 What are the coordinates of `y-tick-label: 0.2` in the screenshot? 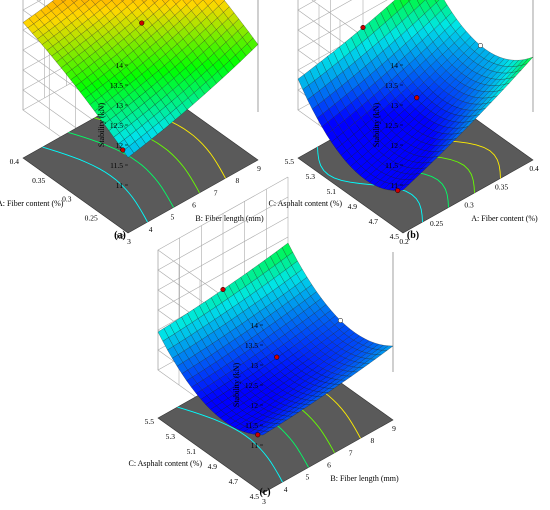 It's located at (120, 236).